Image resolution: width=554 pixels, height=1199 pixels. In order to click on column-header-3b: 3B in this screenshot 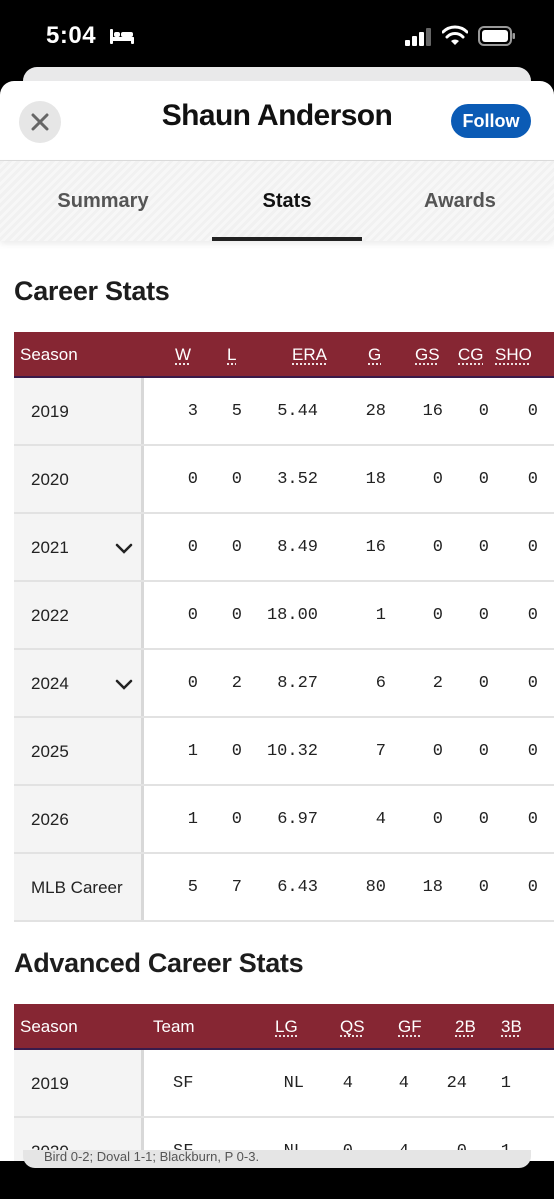, I will do `click(511, 1026)`.